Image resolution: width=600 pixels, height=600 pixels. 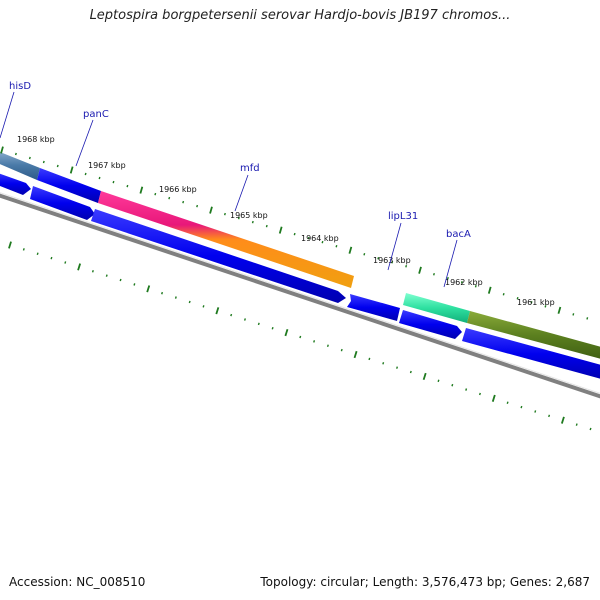 I want to click on kbp-label: 1961 kbp, so click(x=536, y=302).